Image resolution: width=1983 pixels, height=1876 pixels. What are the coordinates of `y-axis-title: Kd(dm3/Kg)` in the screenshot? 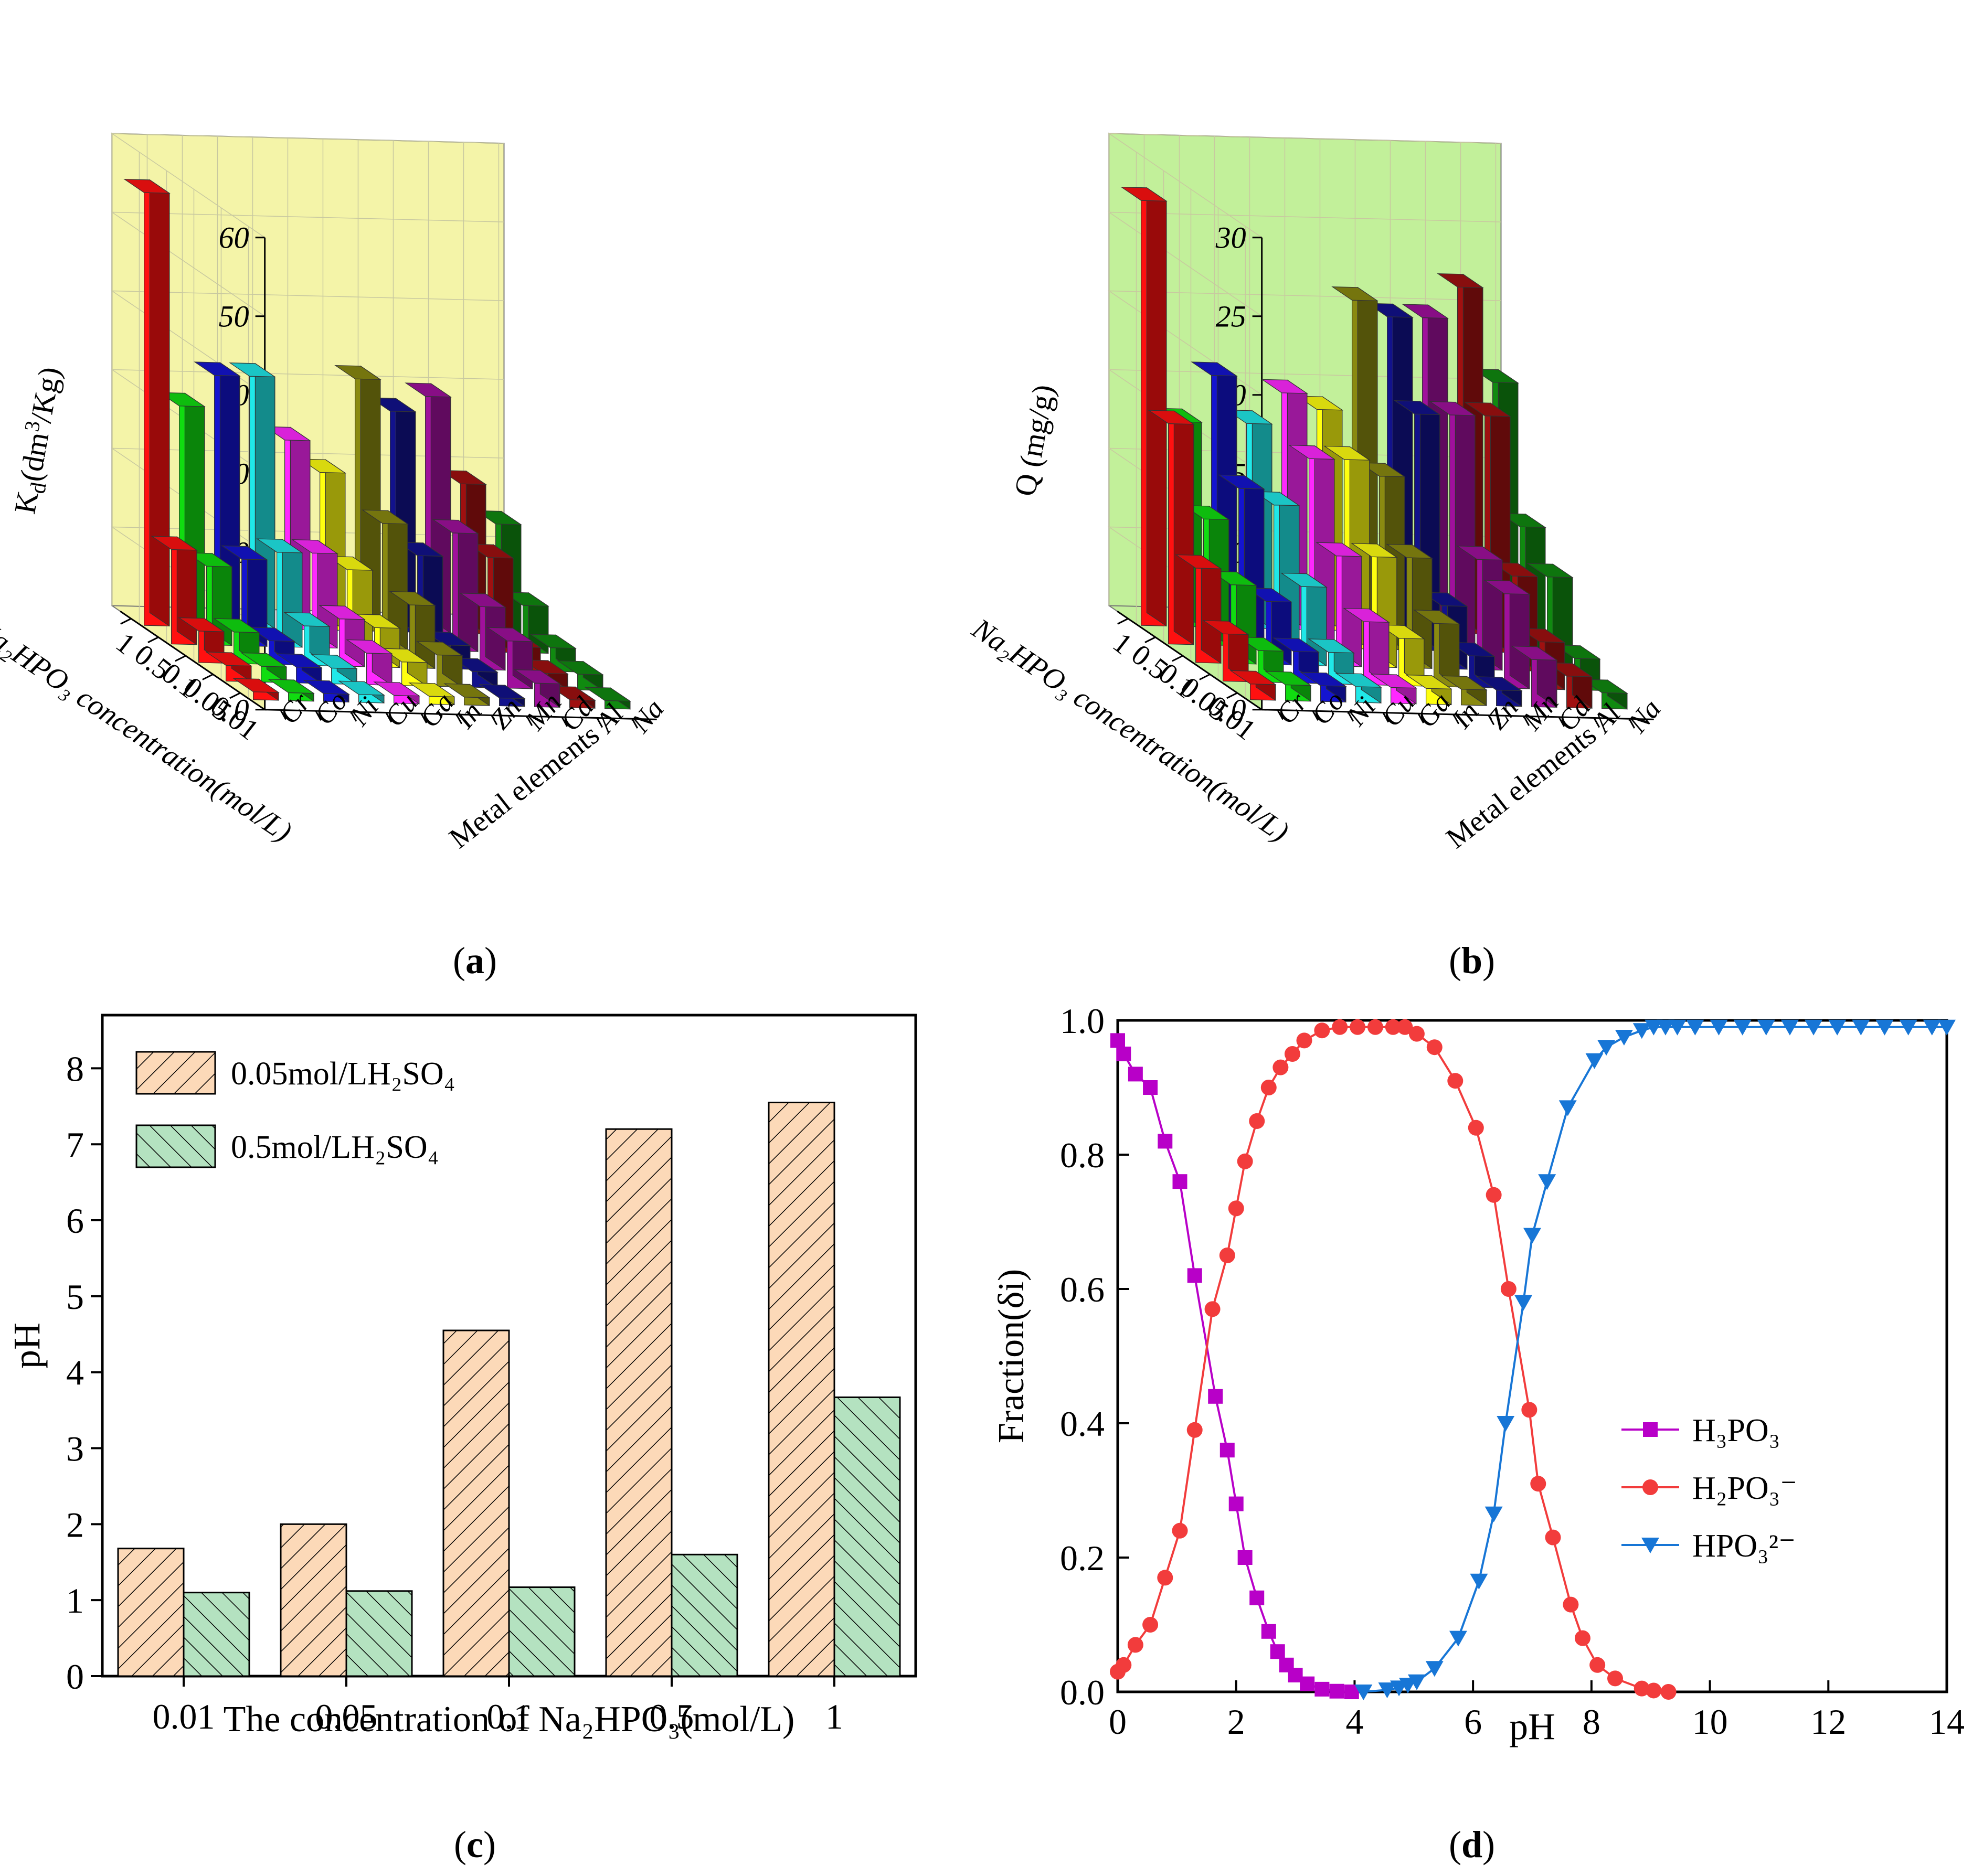 It's located at (38, 441).